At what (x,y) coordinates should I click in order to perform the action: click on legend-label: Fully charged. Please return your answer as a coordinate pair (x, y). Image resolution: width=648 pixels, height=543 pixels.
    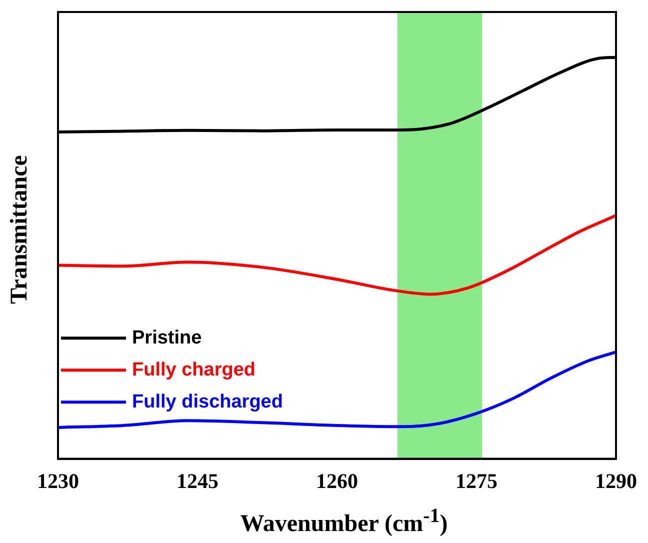
    Looking at the image, I should click on (194, 369).